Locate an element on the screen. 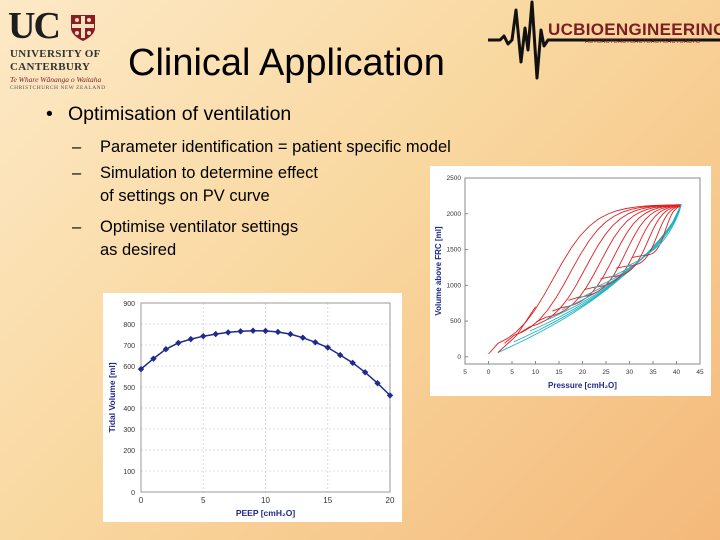  y-tick-label: 600 is located at coordinates (129, 367).